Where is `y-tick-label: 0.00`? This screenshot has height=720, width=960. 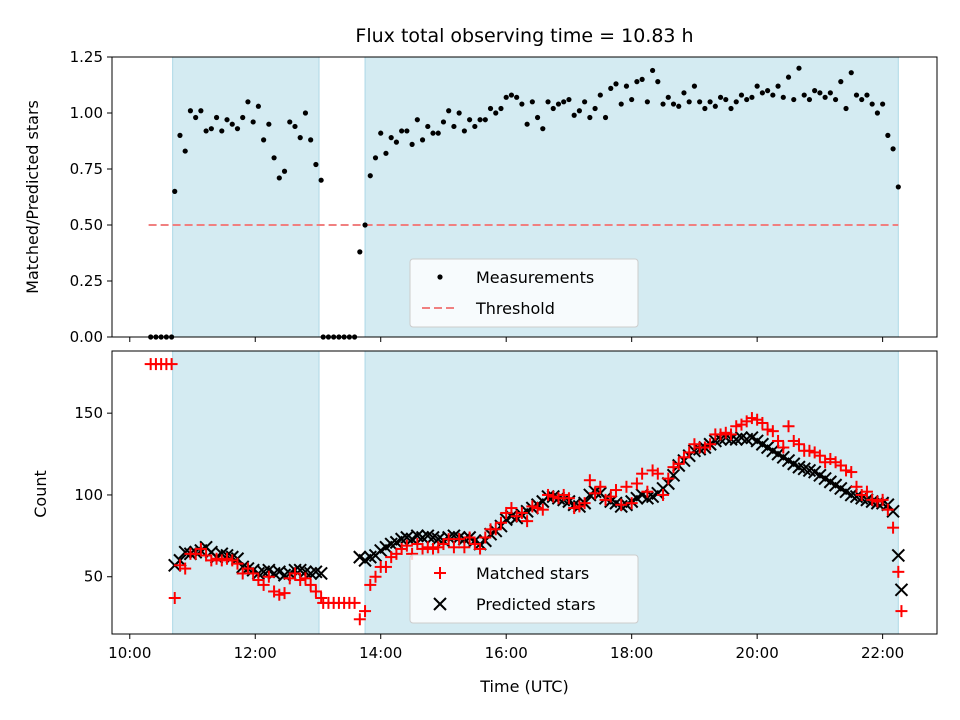 y-tick-label: 0.00 is located at coordinates (86, 337).